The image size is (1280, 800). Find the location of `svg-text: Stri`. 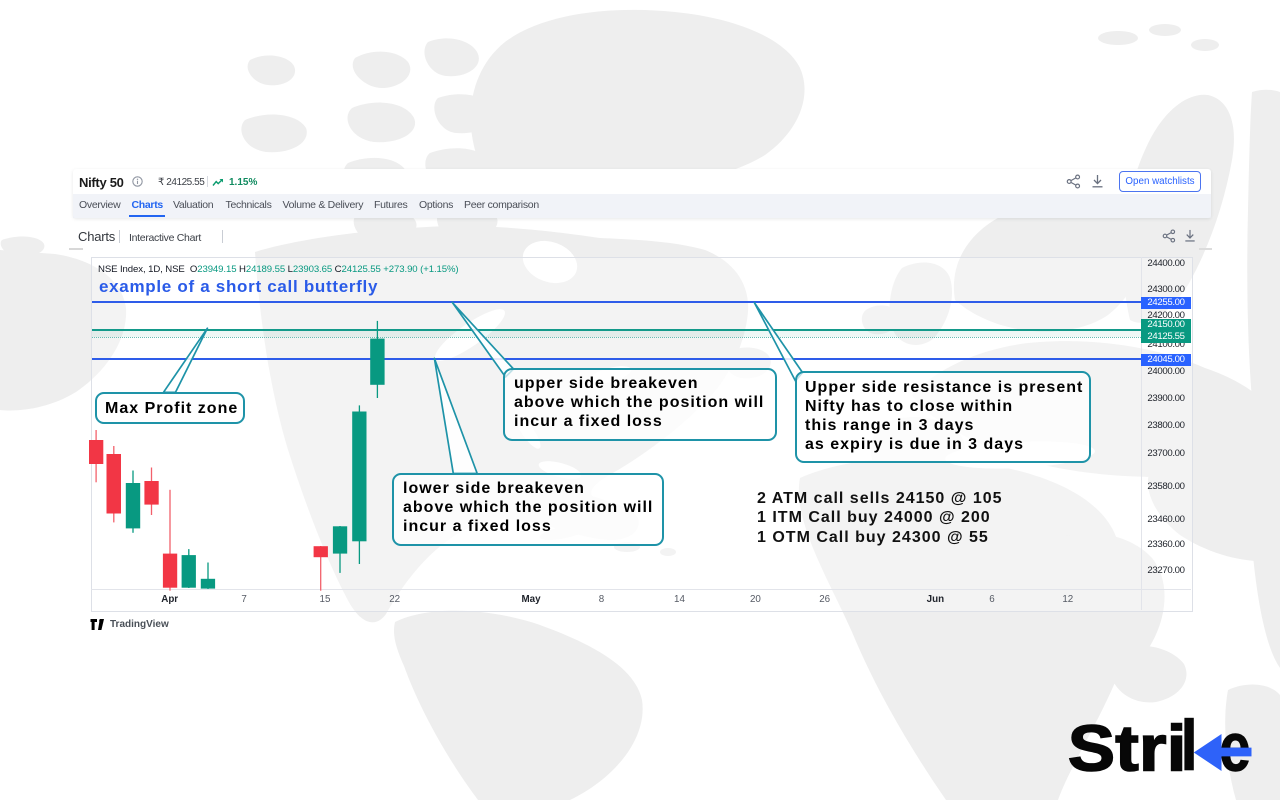

svg-text: Stri is located at coordinates (1127, 744).